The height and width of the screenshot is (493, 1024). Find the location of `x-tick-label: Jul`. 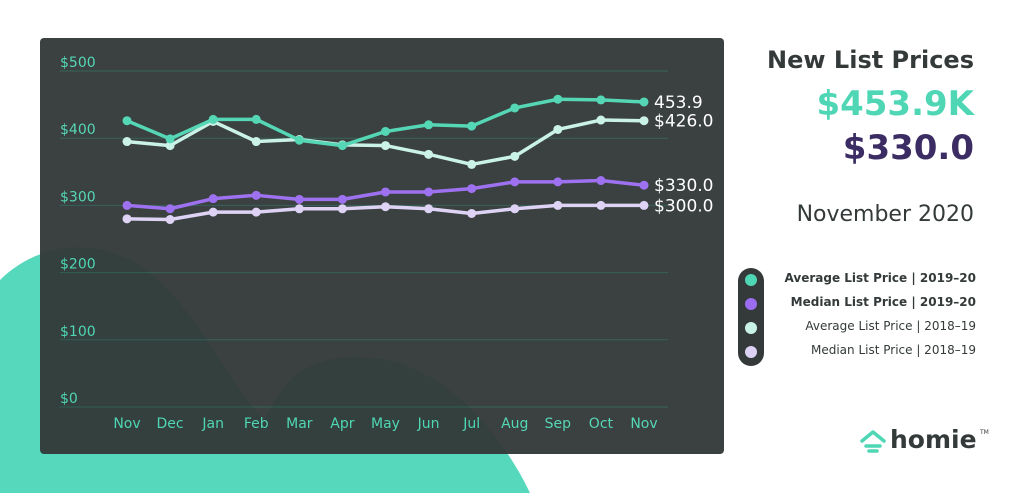

x-tick-label: Jul is located at coordinates (471, 424).